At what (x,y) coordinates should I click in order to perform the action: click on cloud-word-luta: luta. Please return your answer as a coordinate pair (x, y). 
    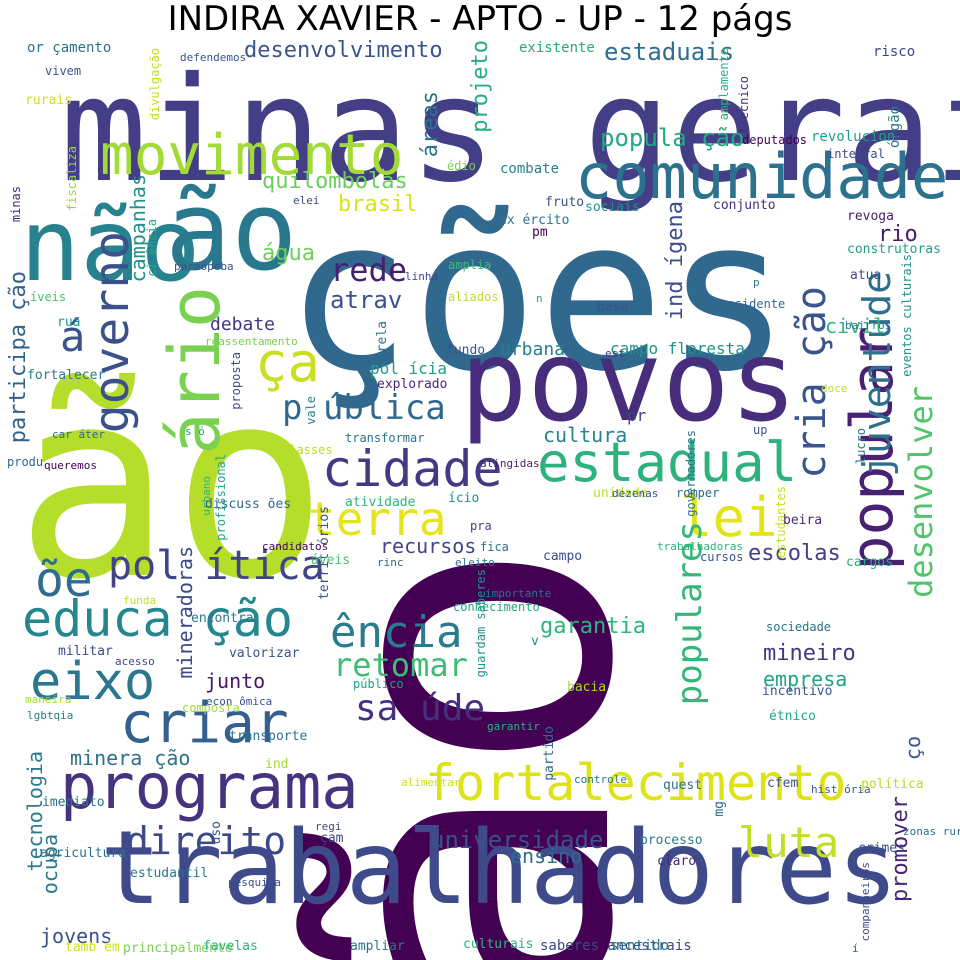
    Looking at the image, I should click on (789, 842).